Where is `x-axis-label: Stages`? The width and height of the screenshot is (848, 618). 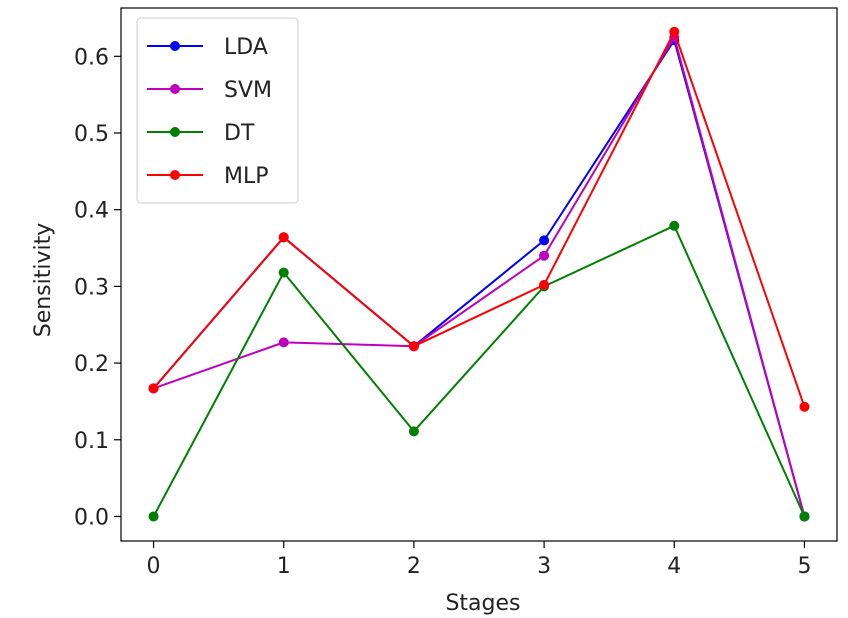 x-axis-label: Stages is located at coordinates (482, 603).